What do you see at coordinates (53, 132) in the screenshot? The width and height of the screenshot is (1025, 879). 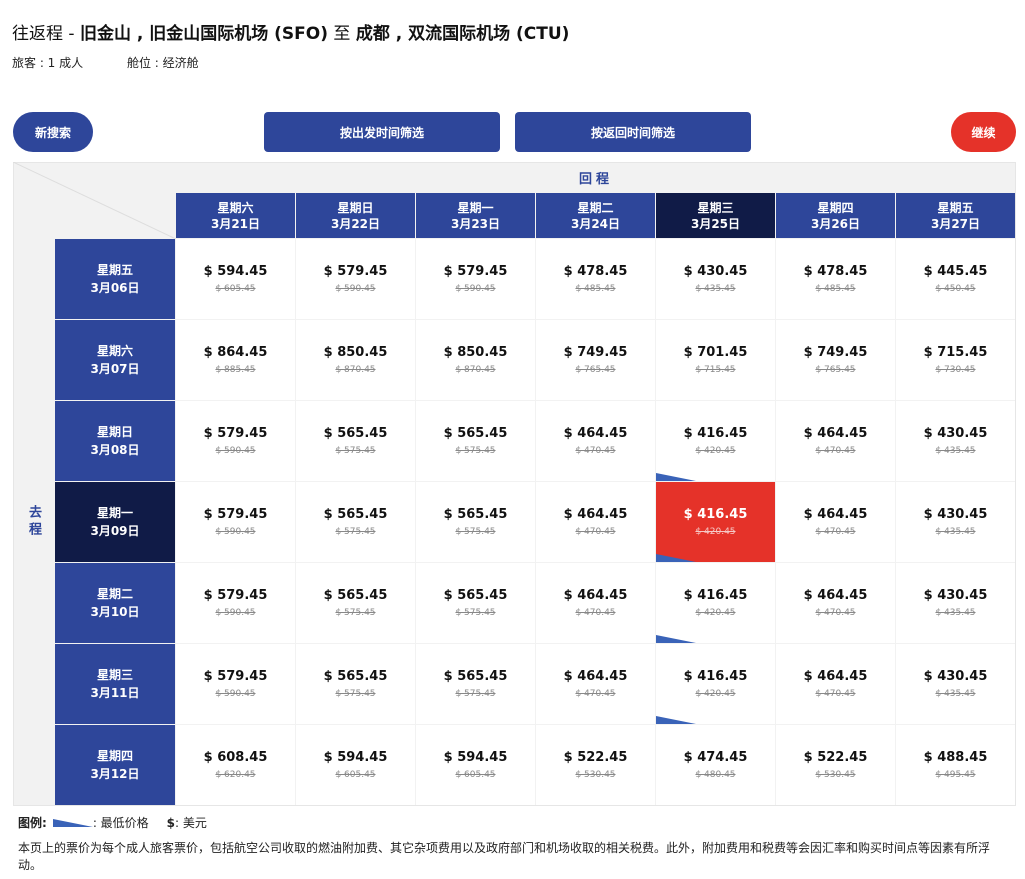 I see `new-search-button: 新搜索` at bounding box center [53, 132].